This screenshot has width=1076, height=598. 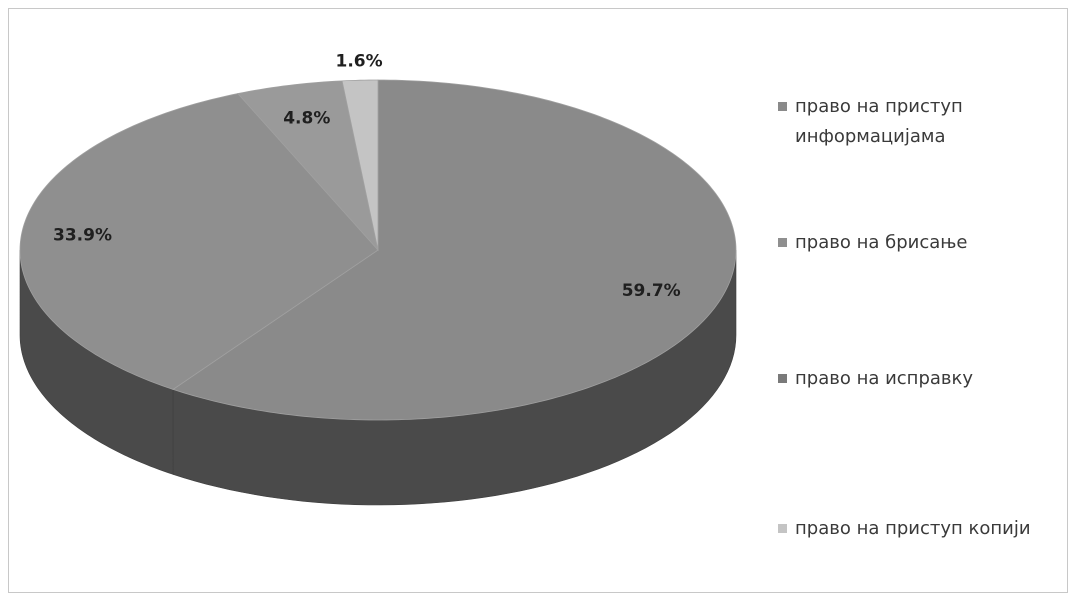 What do you see at coordinates (881, 242) in the screenshot?
I see `legend-label: право на брисање` at bounding box center [881, 242].